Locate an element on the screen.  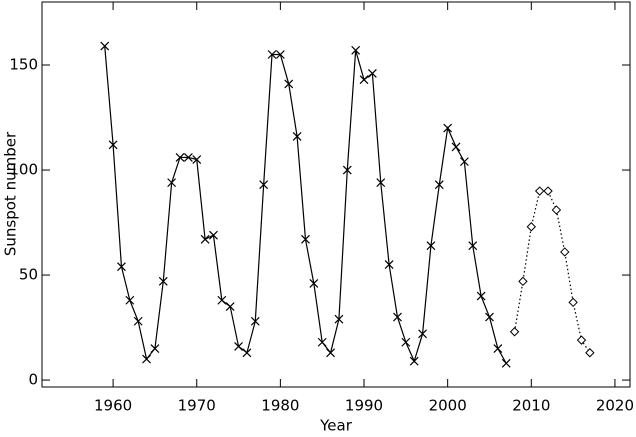
x-tick-label: 1990 is located at coordinates (364, 406).